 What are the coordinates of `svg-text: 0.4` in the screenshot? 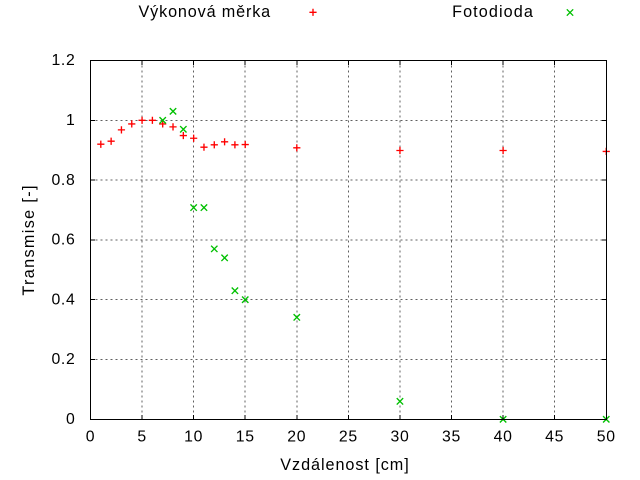 It's located at (63, 299).